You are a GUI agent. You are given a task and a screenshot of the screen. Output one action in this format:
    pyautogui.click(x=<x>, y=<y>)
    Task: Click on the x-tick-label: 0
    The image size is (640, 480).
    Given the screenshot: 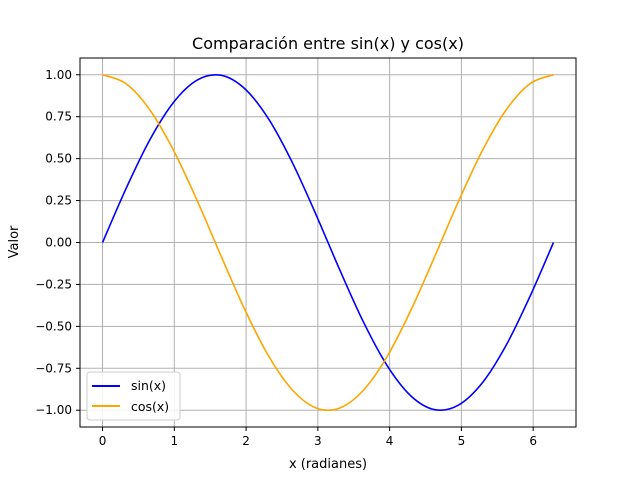 What is the action you would take?
    pyautogui.click(x=103, y=441)
    